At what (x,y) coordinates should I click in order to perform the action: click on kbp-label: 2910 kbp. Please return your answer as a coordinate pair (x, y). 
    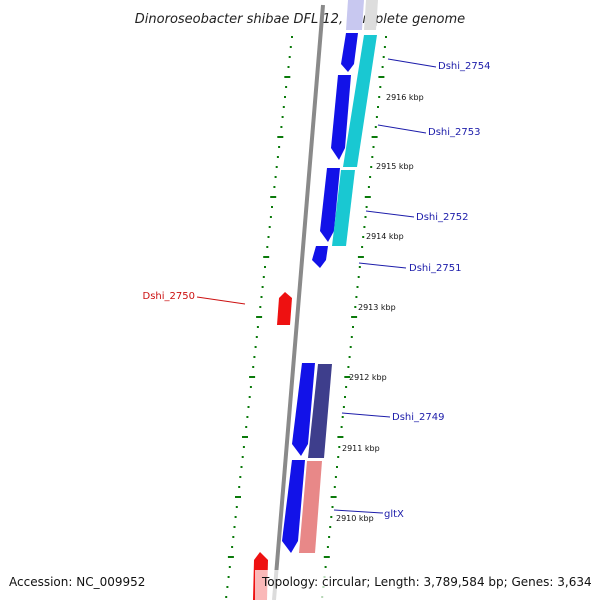
    Looking at the image, I should click on (355, 518).